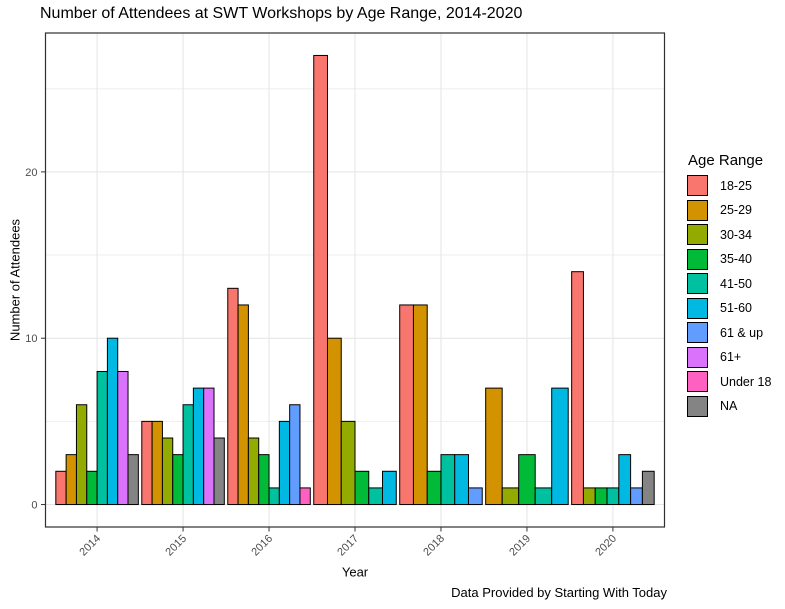 The image size is (785, 609). What do you see at coordinates (176, 546) in the screenshot?
I see `x-tick-label: 2015` at bounding box center [176, 546].